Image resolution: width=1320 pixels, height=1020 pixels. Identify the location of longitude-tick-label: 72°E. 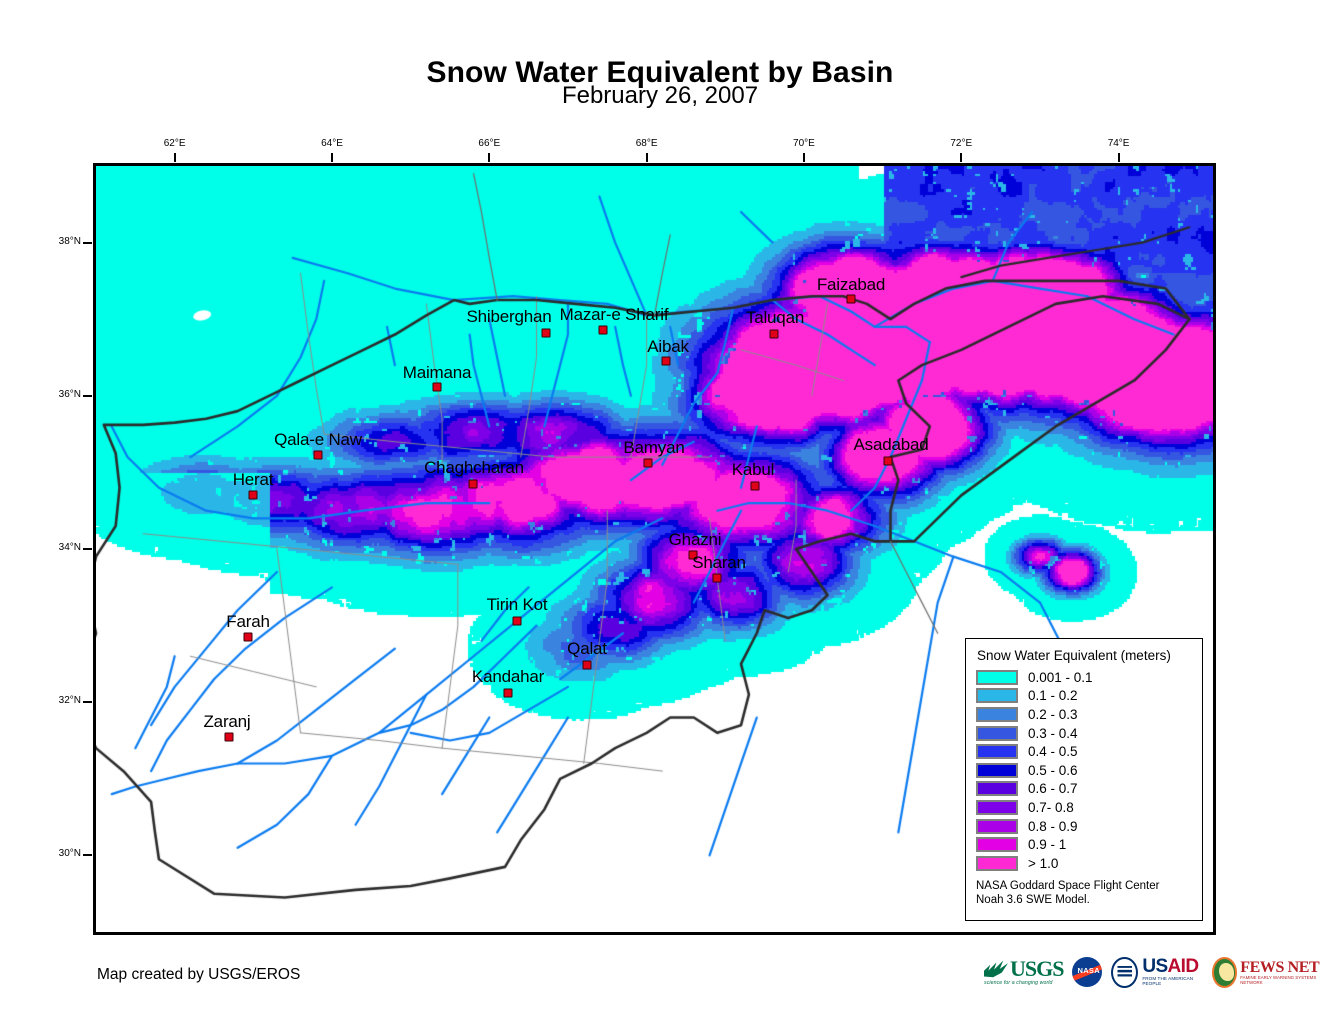
(961, 143).